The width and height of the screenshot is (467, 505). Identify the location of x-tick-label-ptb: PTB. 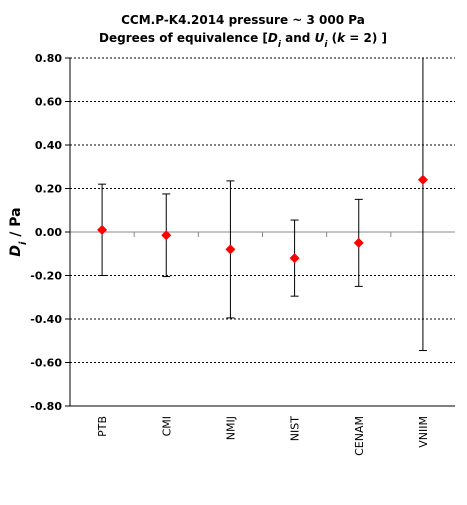
(102, 426).